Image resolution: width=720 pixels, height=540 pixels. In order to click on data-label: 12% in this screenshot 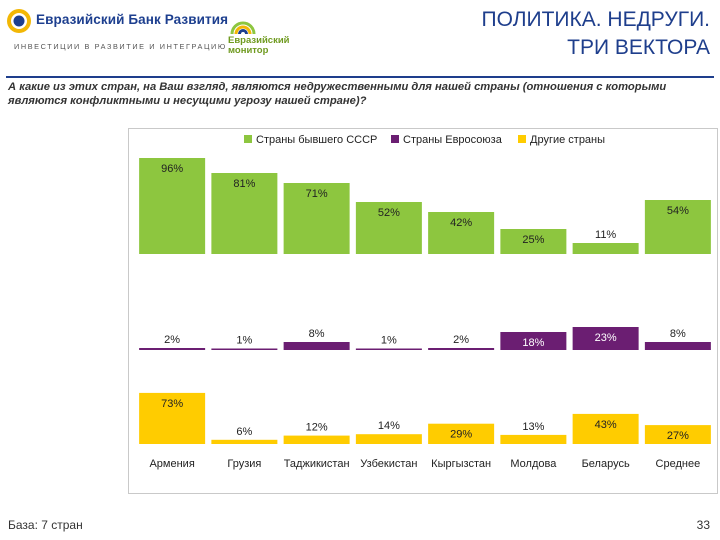, I will do `click(317, 428)`.